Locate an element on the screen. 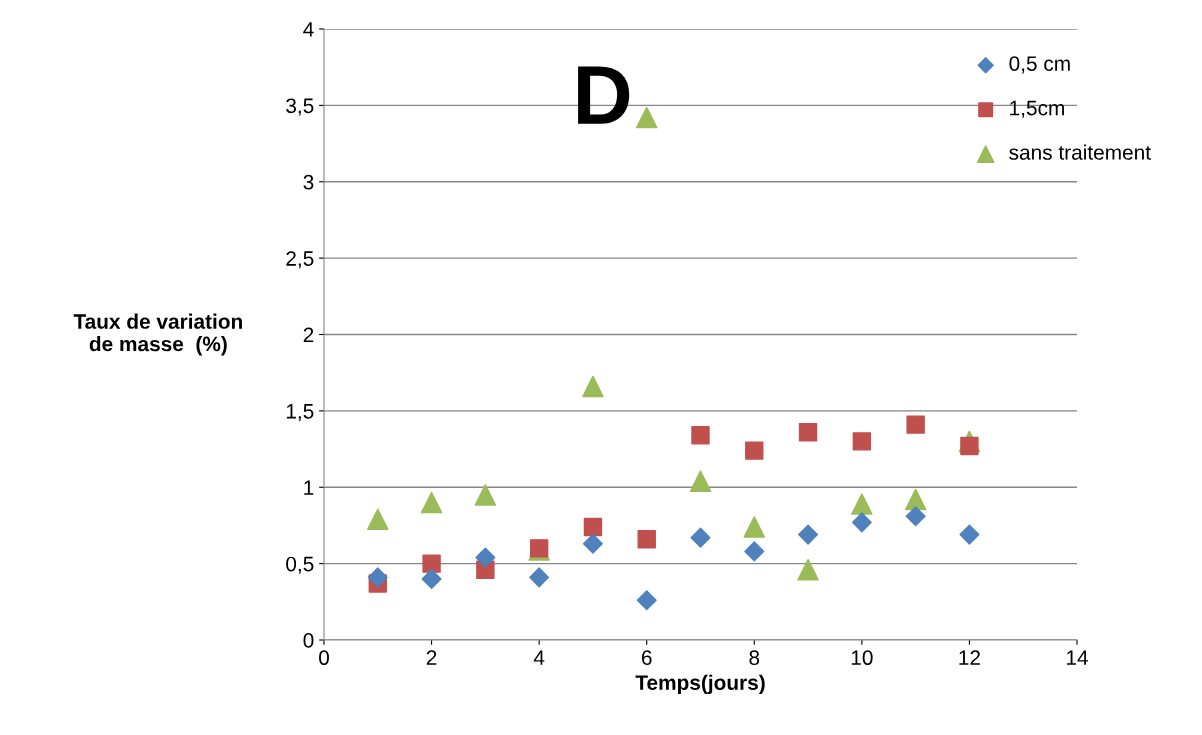 The image size is (1202, 735). legend-label: 1,5cm is located at coordinates (1037, 109).